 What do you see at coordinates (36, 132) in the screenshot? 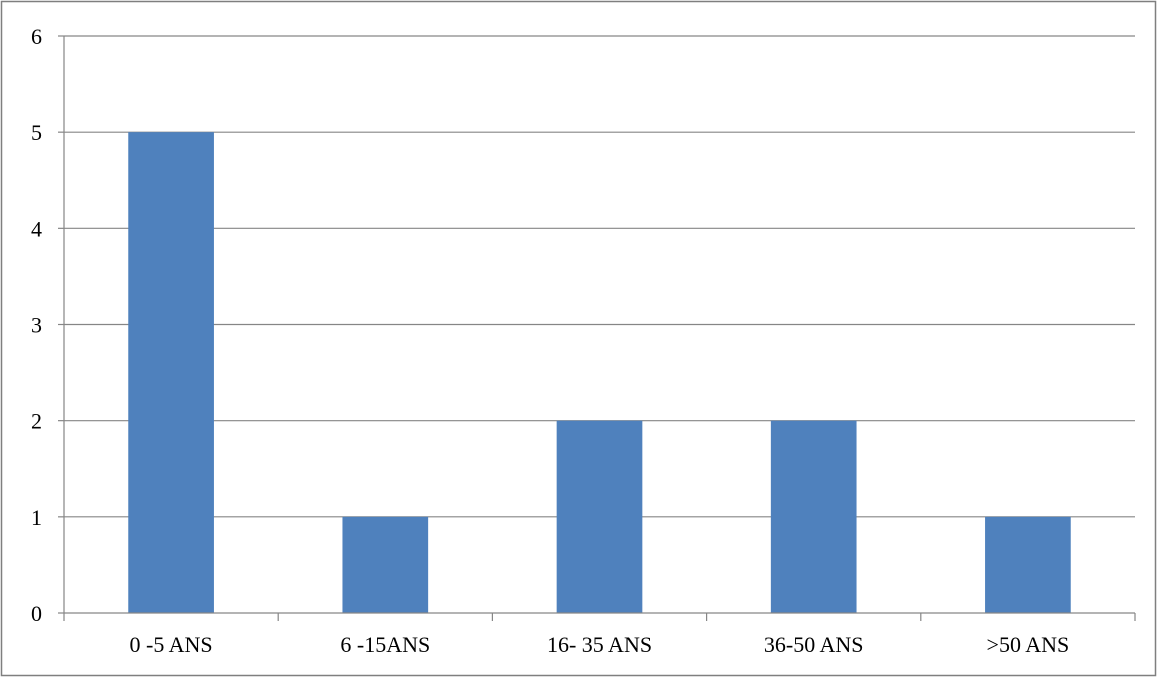
I see `y-tick-label: 5` at bounding box center [36, 132].